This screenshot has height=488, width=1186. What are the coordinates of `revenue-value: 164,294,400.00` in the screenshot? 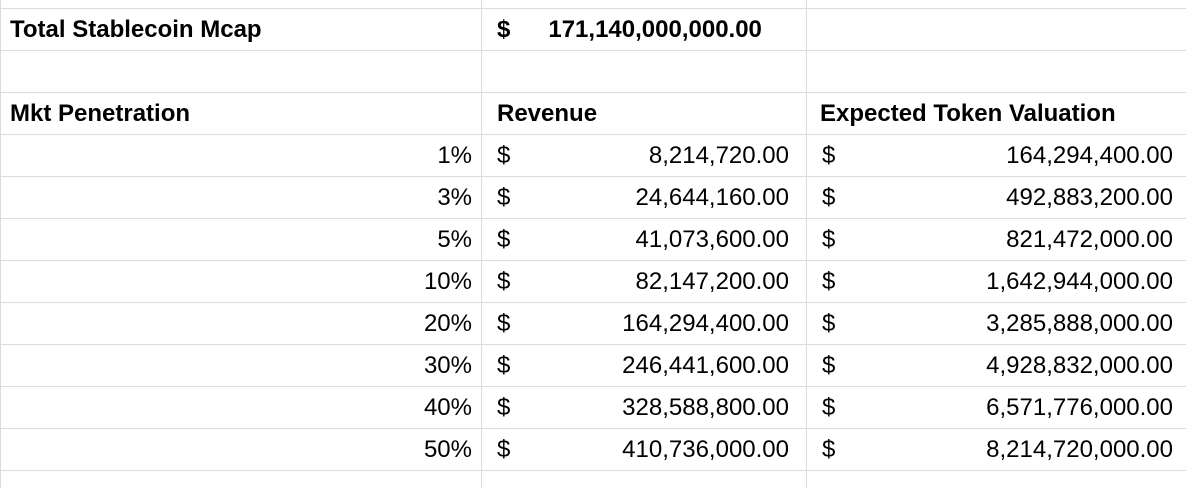 It's located at (705, 323).